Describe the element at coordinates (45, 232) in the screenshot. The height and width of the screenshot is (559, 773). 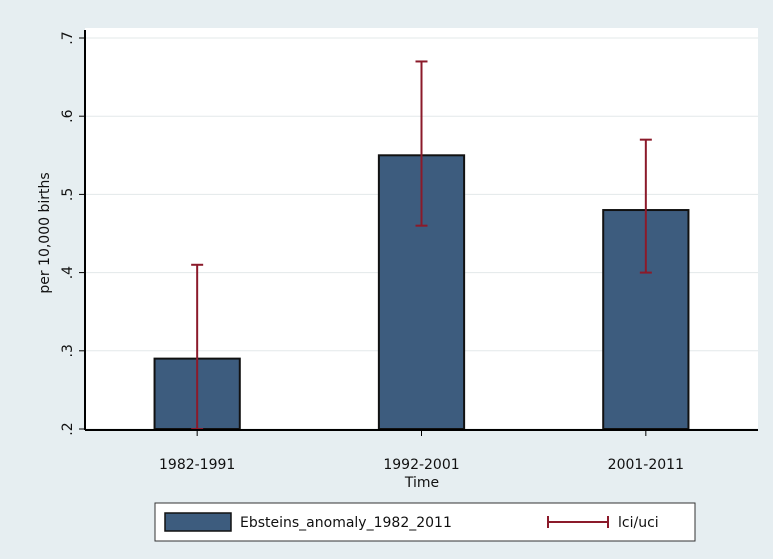
I see `y-axis-label: per 10,000 births` at that location.